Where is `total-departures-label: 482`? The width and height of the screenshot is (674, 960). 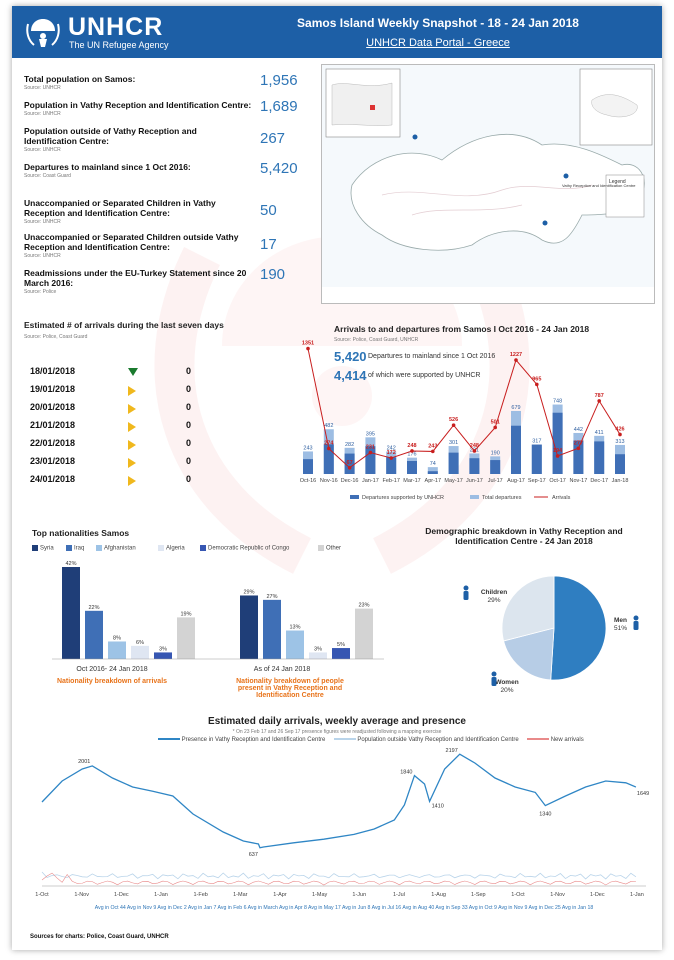 total-departures-label: 482 is located at coordinates (328, 426).